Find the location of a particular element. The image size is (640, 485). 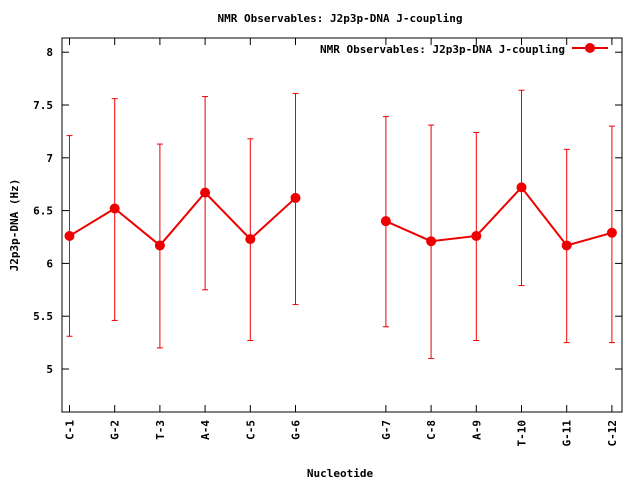

x-tick-label: C-8 is located at coordinates (431, 430).